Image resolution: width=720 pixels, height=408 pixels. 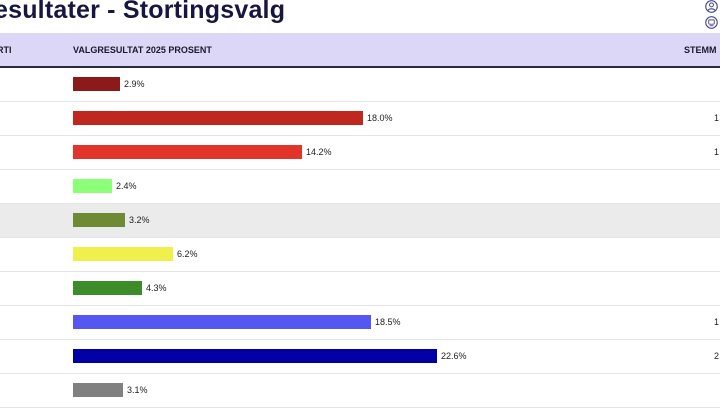 What do you see at coordinates (360, 187) in the screenshot?
I see `table-row: 2.4%` at bounding box center [360, 187].